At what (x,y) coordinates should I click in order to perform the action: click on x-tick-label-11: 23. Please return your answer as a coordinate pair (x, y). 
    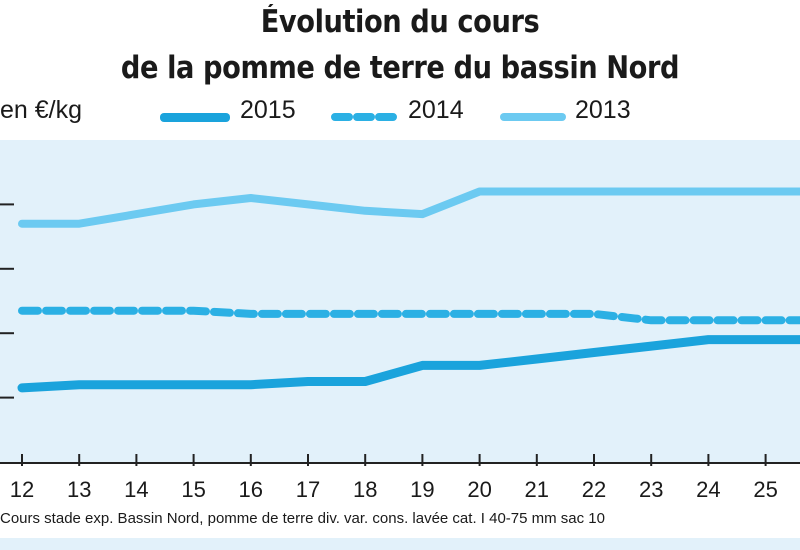
    Looking at the image, I should click on (651, 489).